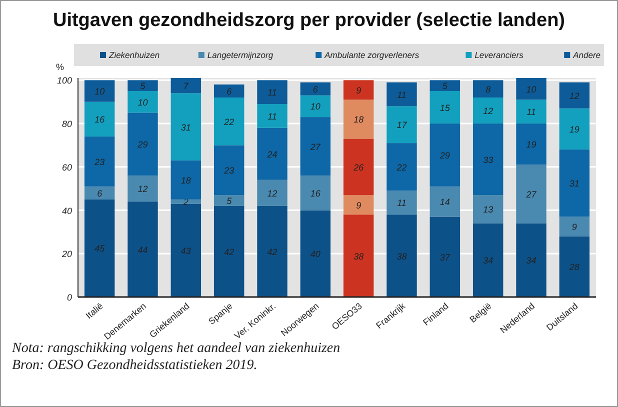  What do you see at coordinates (134, 55) in the screenshot?
I see `legend-label: Ziekenhuizen` at bounding box center [134, 55].